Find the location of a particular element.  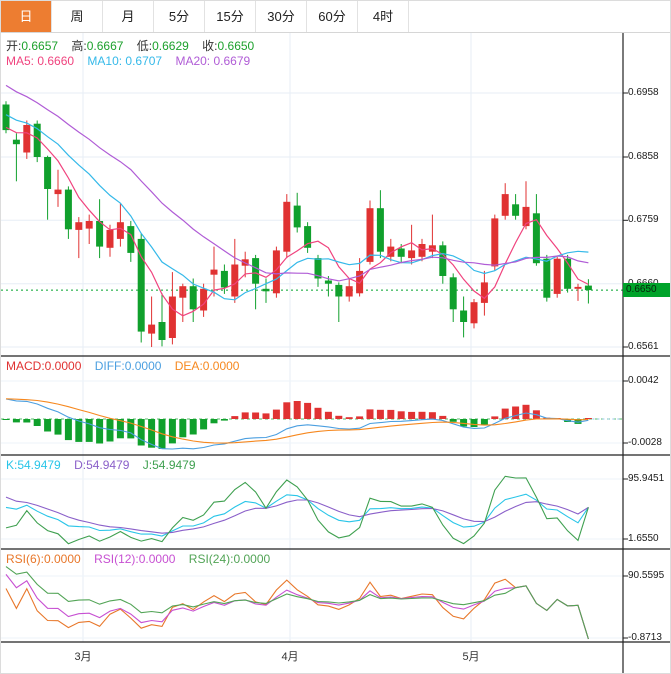

tab-60min: 60分 is located at coordinates (332, 16).